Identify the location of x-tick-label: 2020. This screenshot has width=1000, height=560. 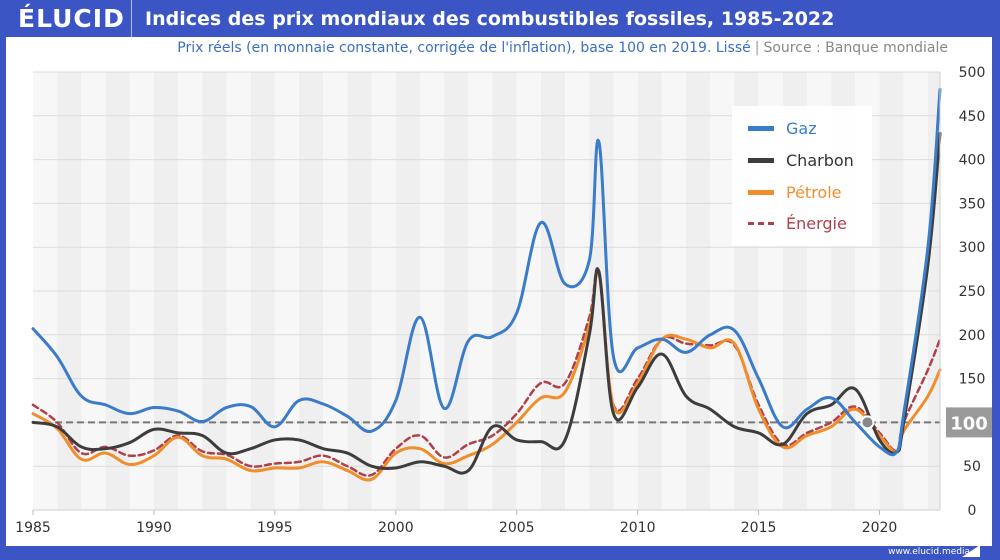
(880, 528).